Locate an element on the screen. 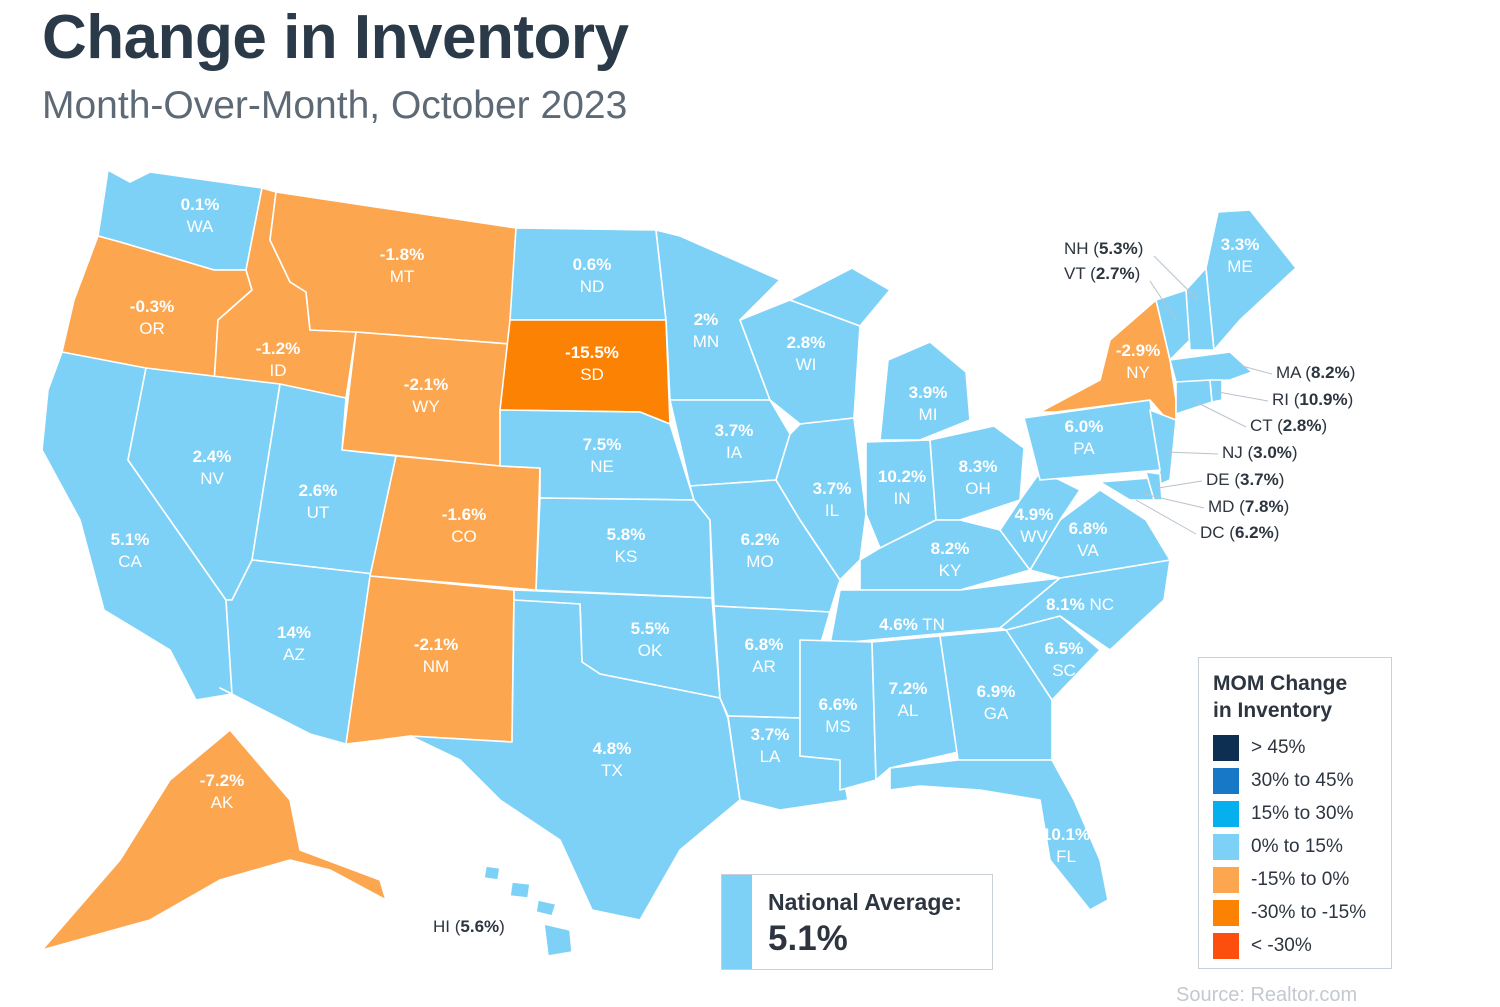  state-label-tn: 4.6% TN is located at coordinates (912, 624).